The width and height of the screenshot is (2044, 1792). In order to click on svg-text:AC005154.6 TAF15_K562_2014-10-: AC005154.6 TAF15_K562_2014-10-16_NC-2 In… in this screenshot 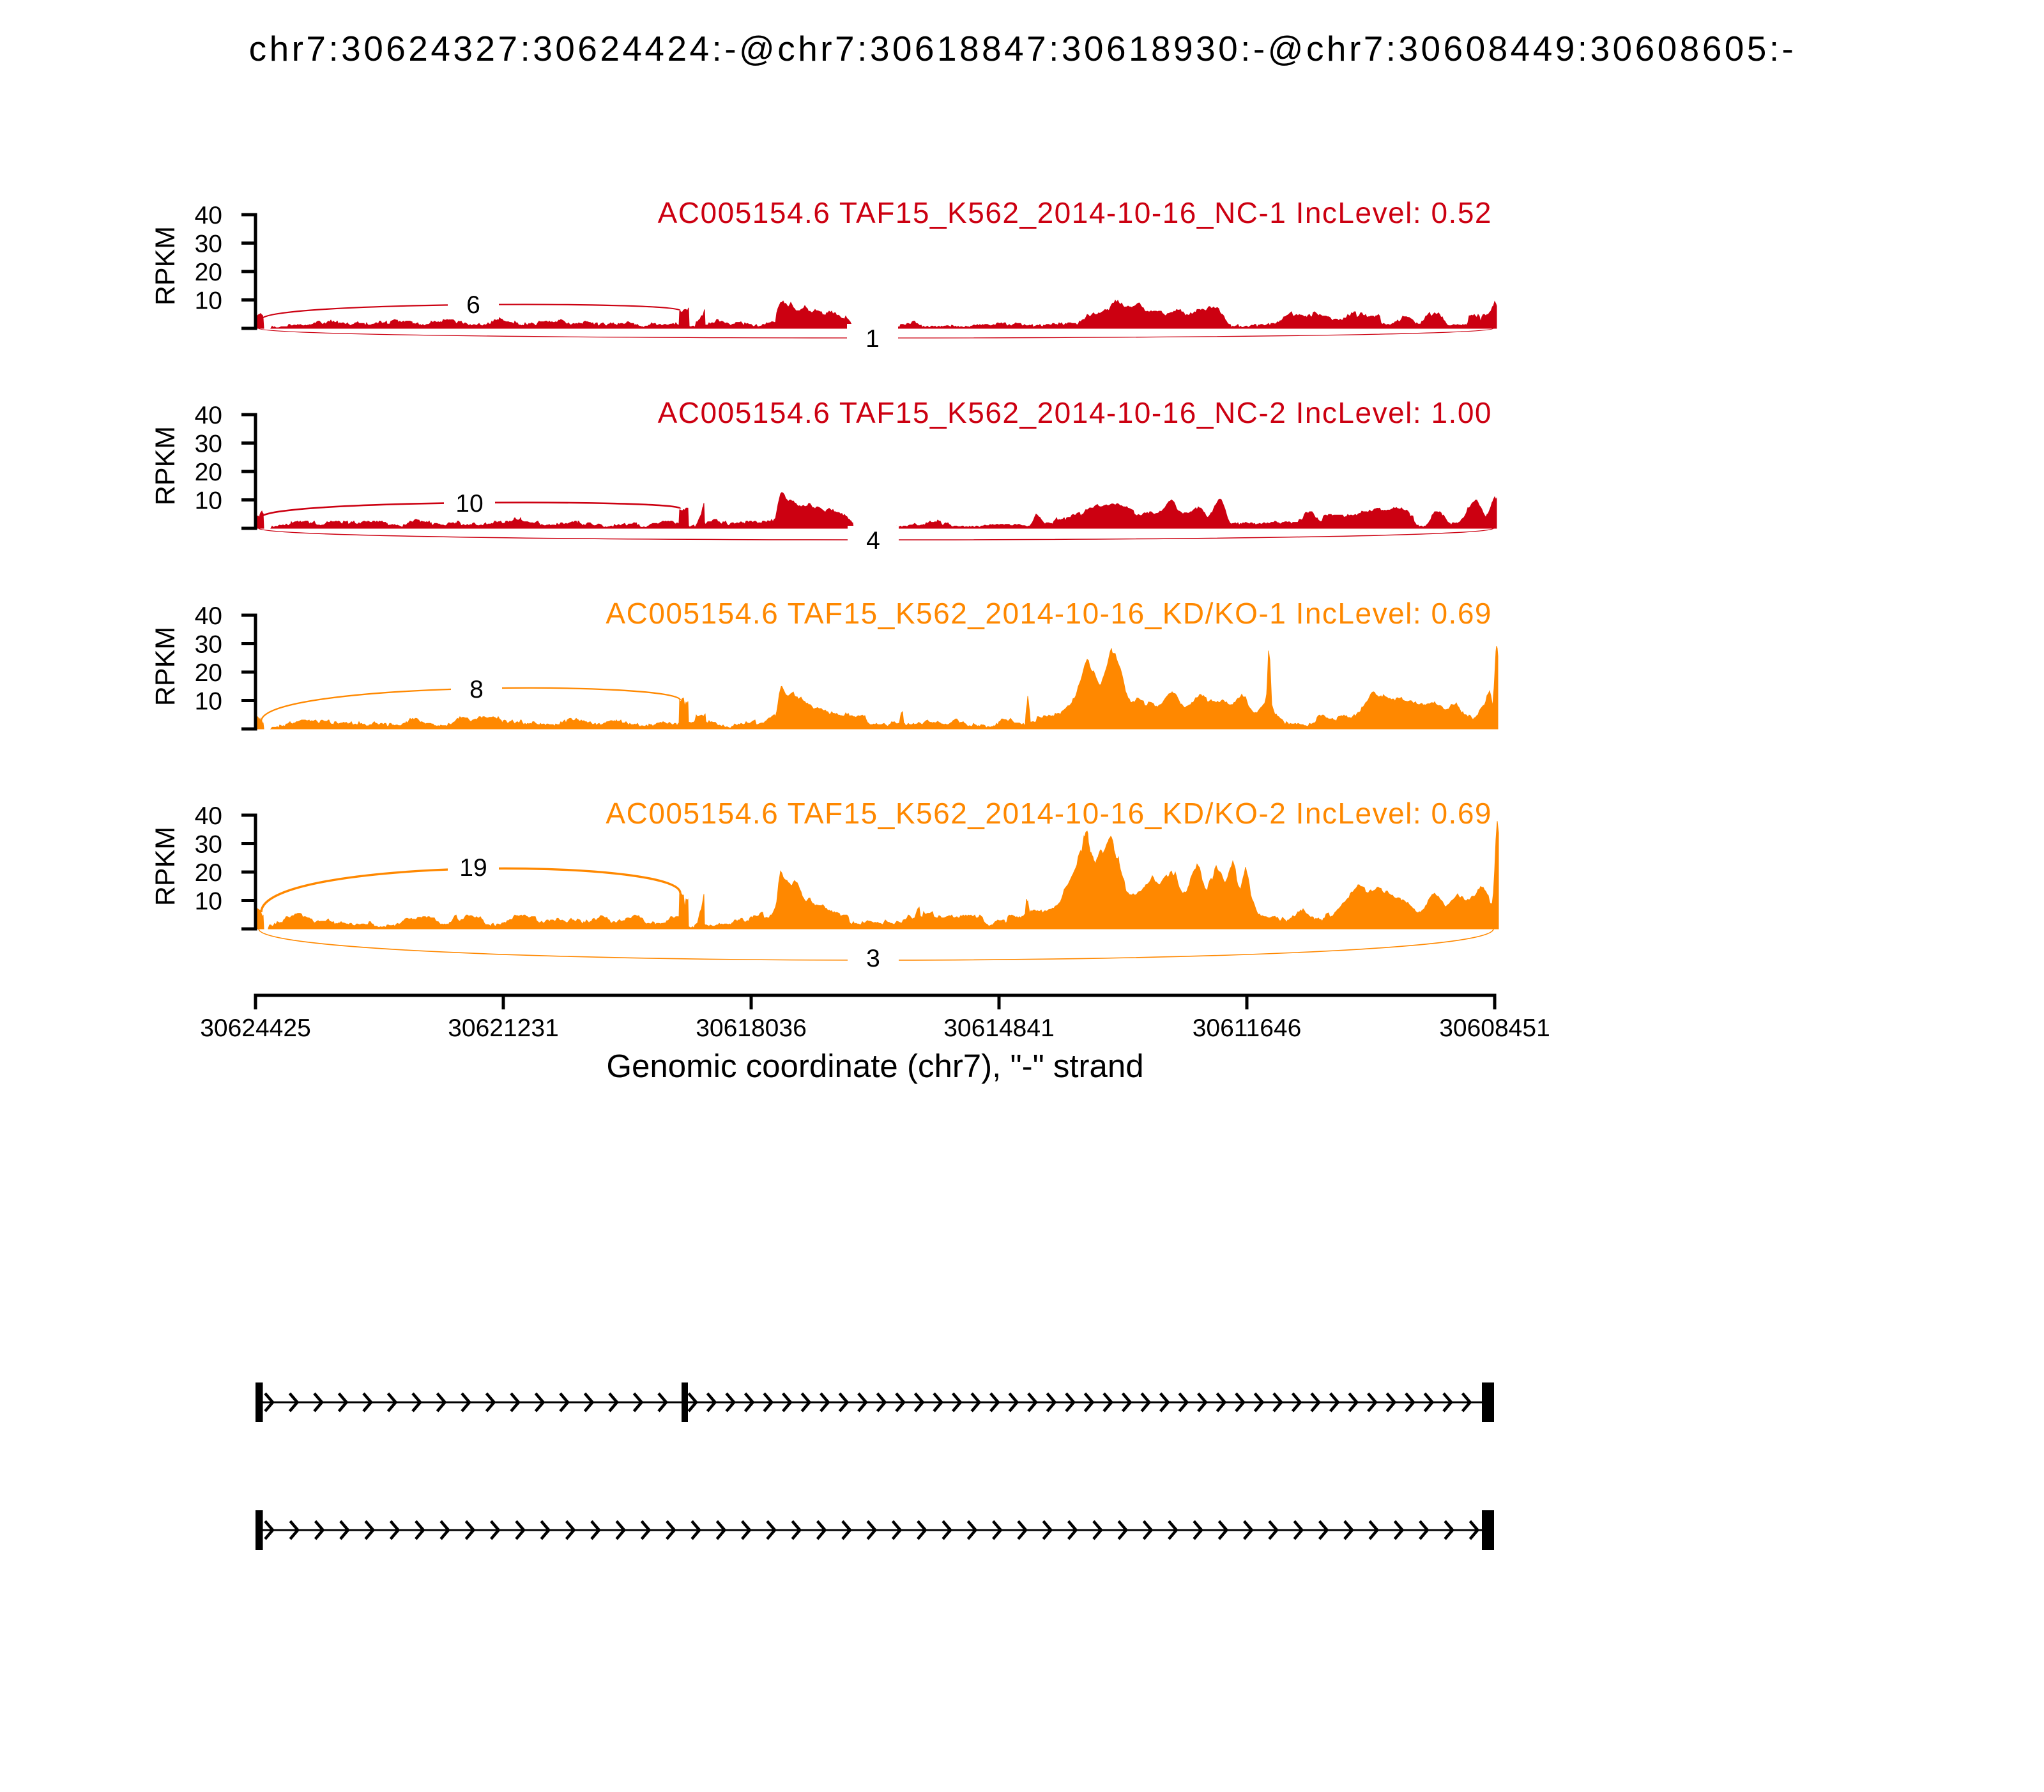, I will do `click(1075, 413)`.